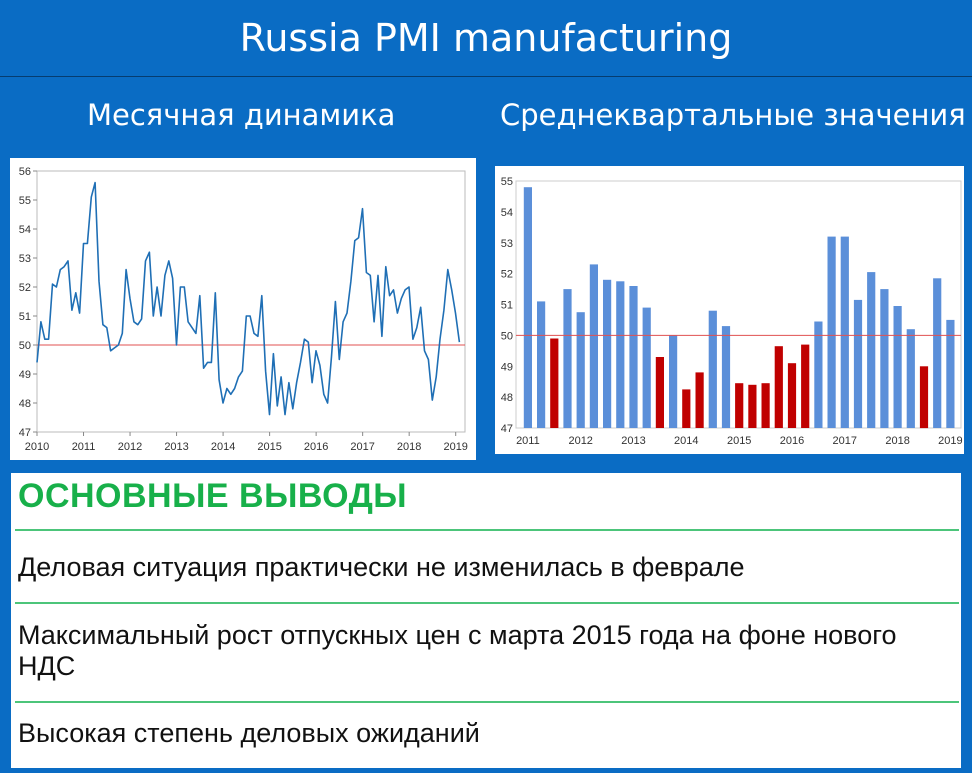 The height and width of the screenshot is (773, 972). I want to click on subtitle-quarterly: Среднеквартальные значения, so click(733, 115).